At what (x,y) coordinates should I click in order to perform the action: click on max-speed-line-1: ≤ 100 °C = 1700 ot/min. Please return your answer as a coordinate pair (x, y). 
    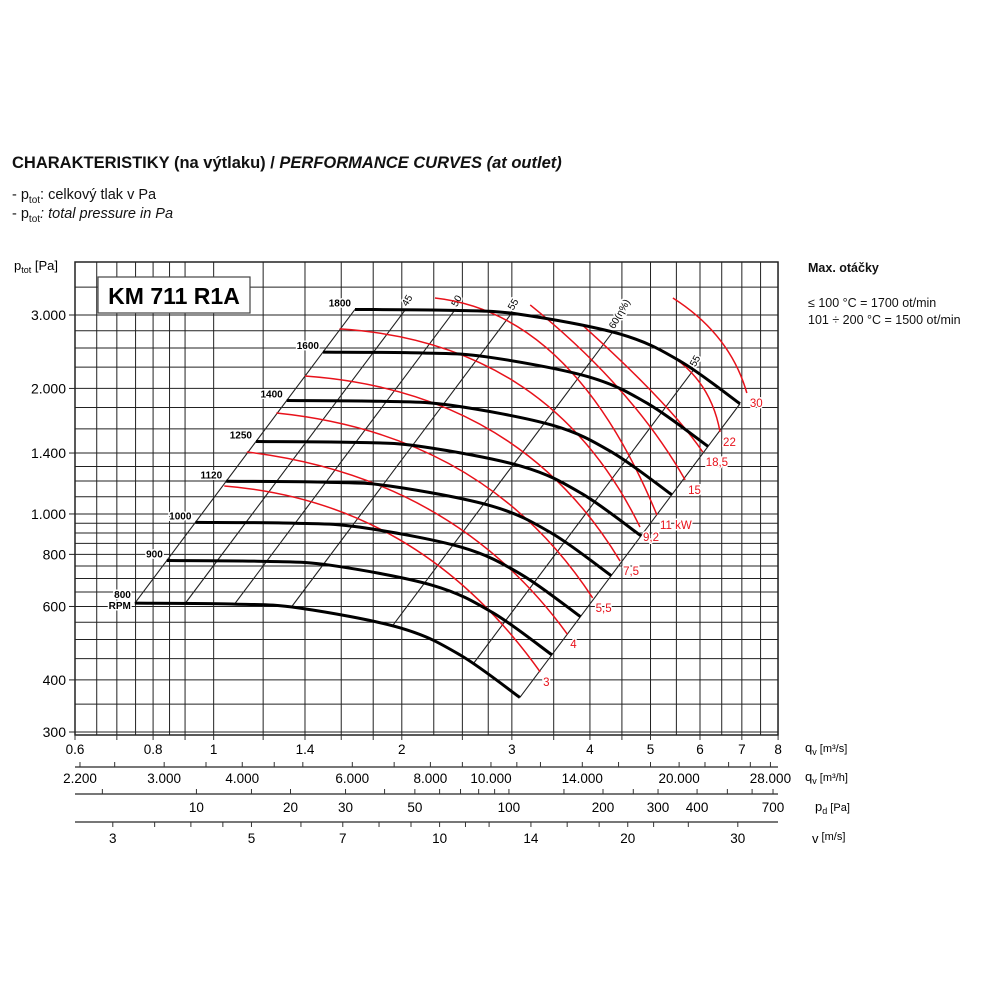
    Looking at the image, I should click on (872, 303).